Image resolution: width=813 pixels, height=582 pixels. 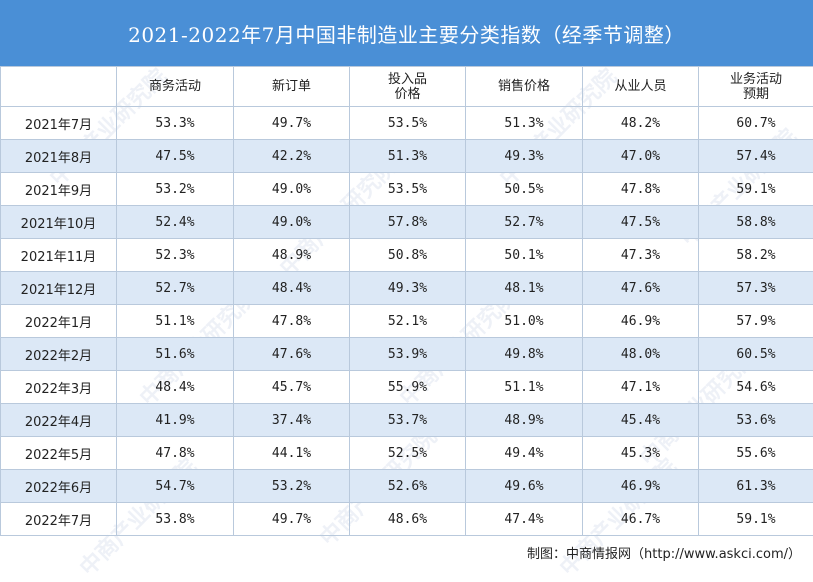 I want to click on table-cell: 54.6%, so click(x=756, y=387).